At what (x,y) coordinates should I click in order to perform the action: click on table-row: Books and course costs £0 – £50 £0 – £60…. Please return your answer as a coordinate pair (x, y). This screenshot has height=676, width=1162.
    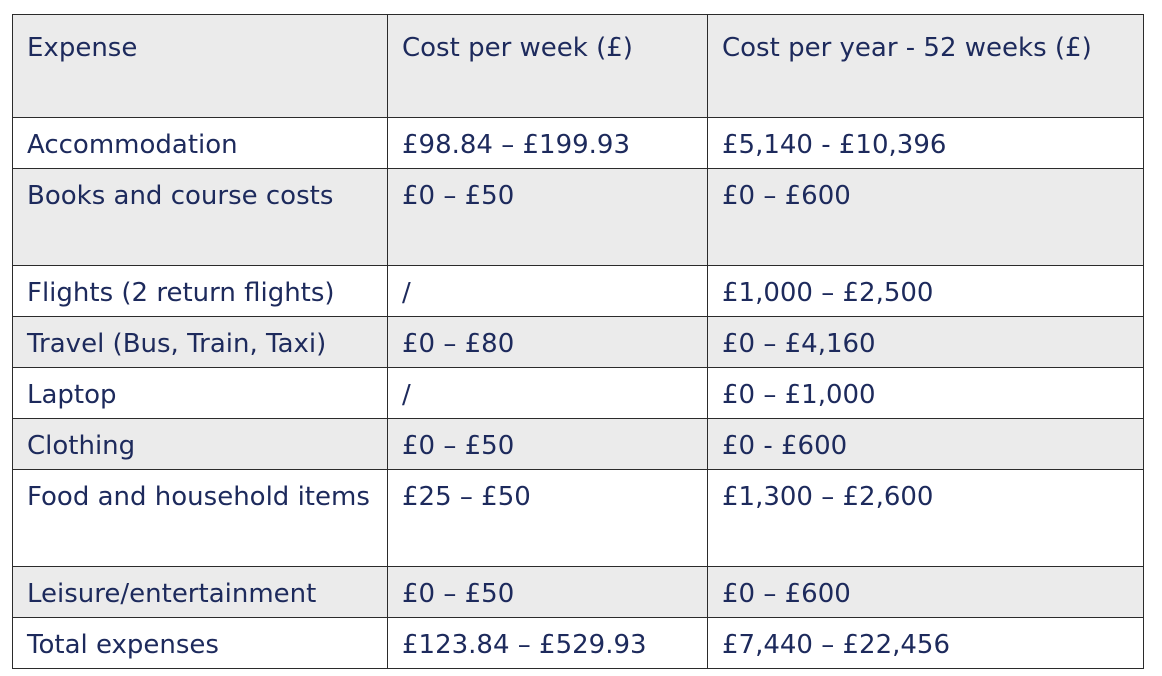
    Looking at the image, I should click on (578, 217).